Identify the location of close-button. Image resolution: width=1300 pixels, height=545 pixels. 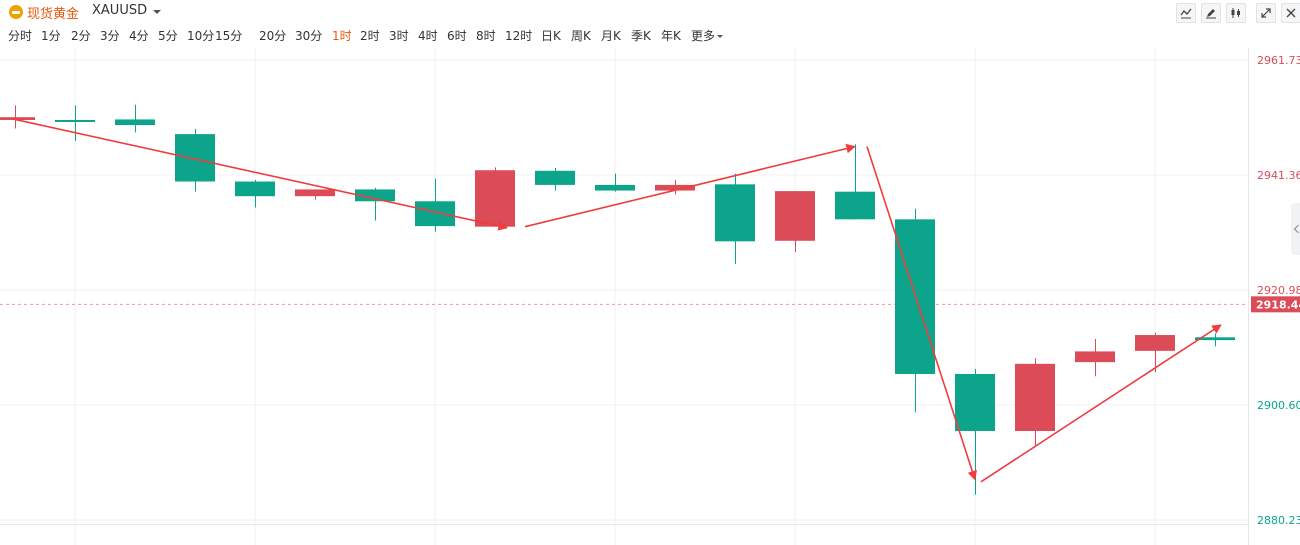
(1290, 13).